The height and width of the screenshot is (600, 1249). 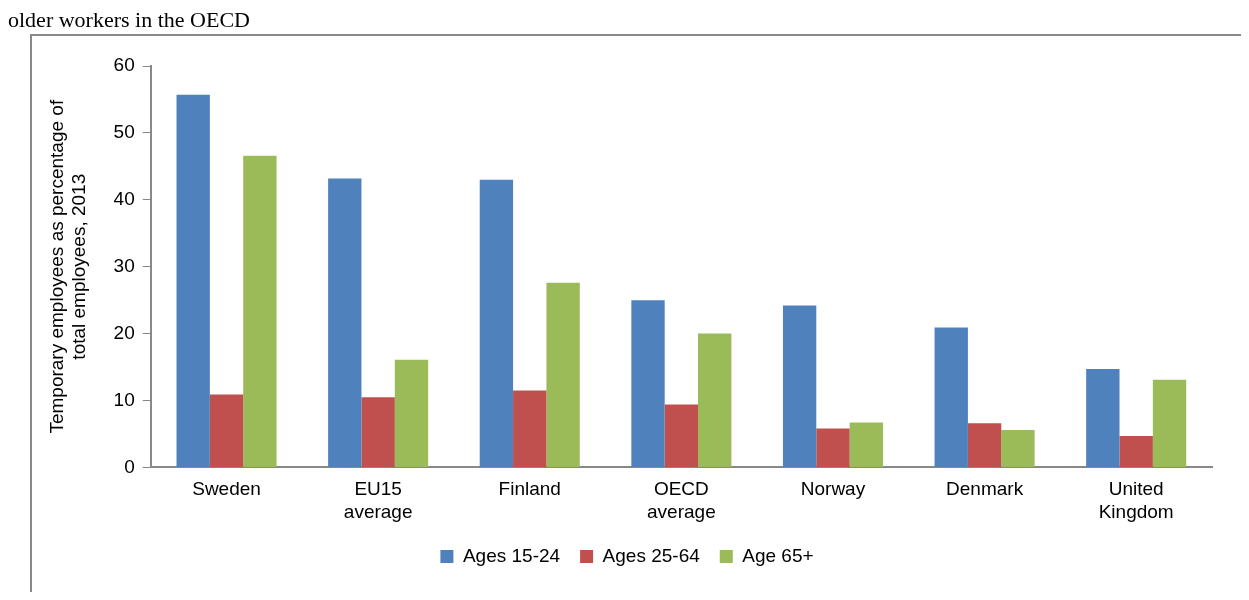 I want to click on legend-label: Ages 15-24, so click(x=511, y=555).